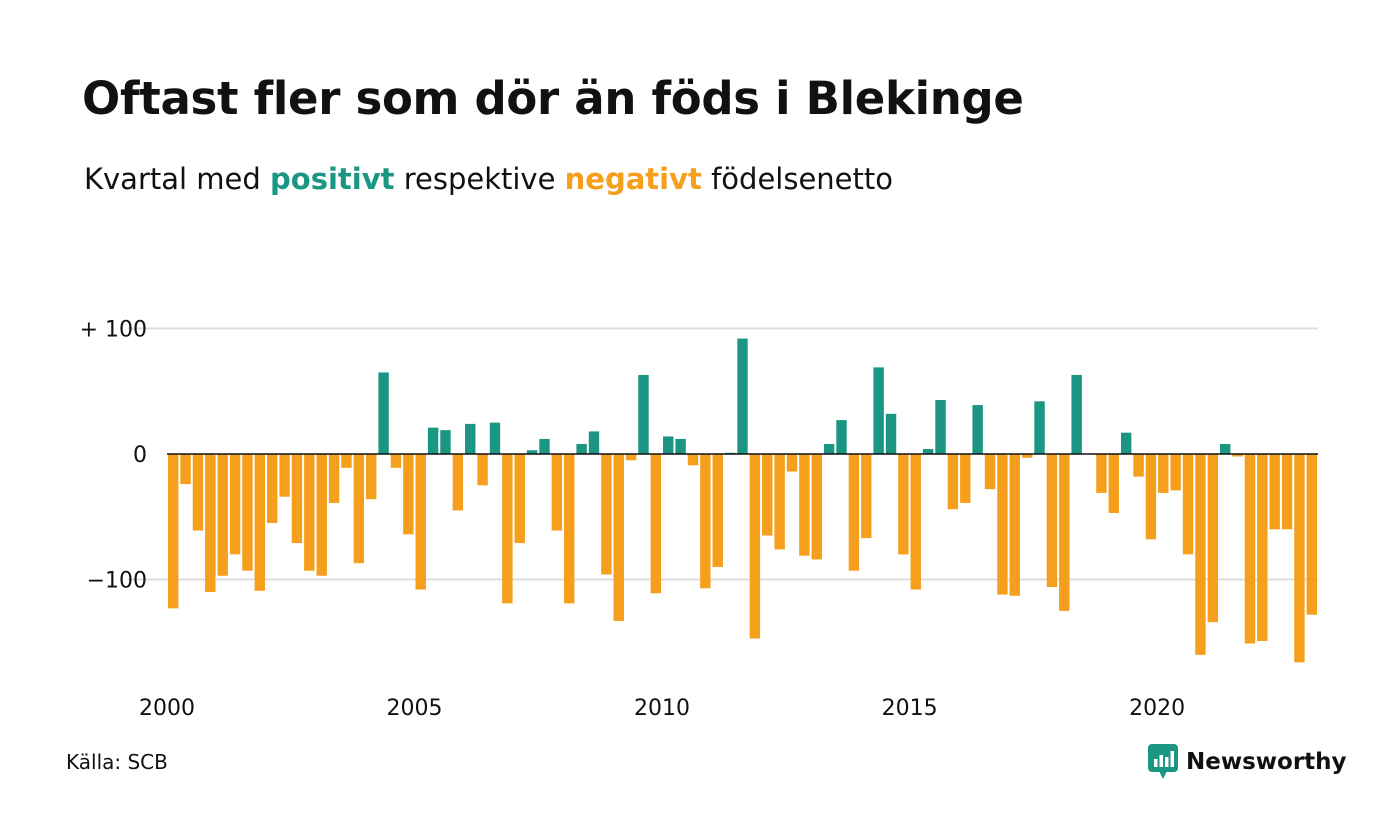  Describe the element at coordinates (1163, 761) in the screenshot. I see `newsworthy-logo-icon` at that location.